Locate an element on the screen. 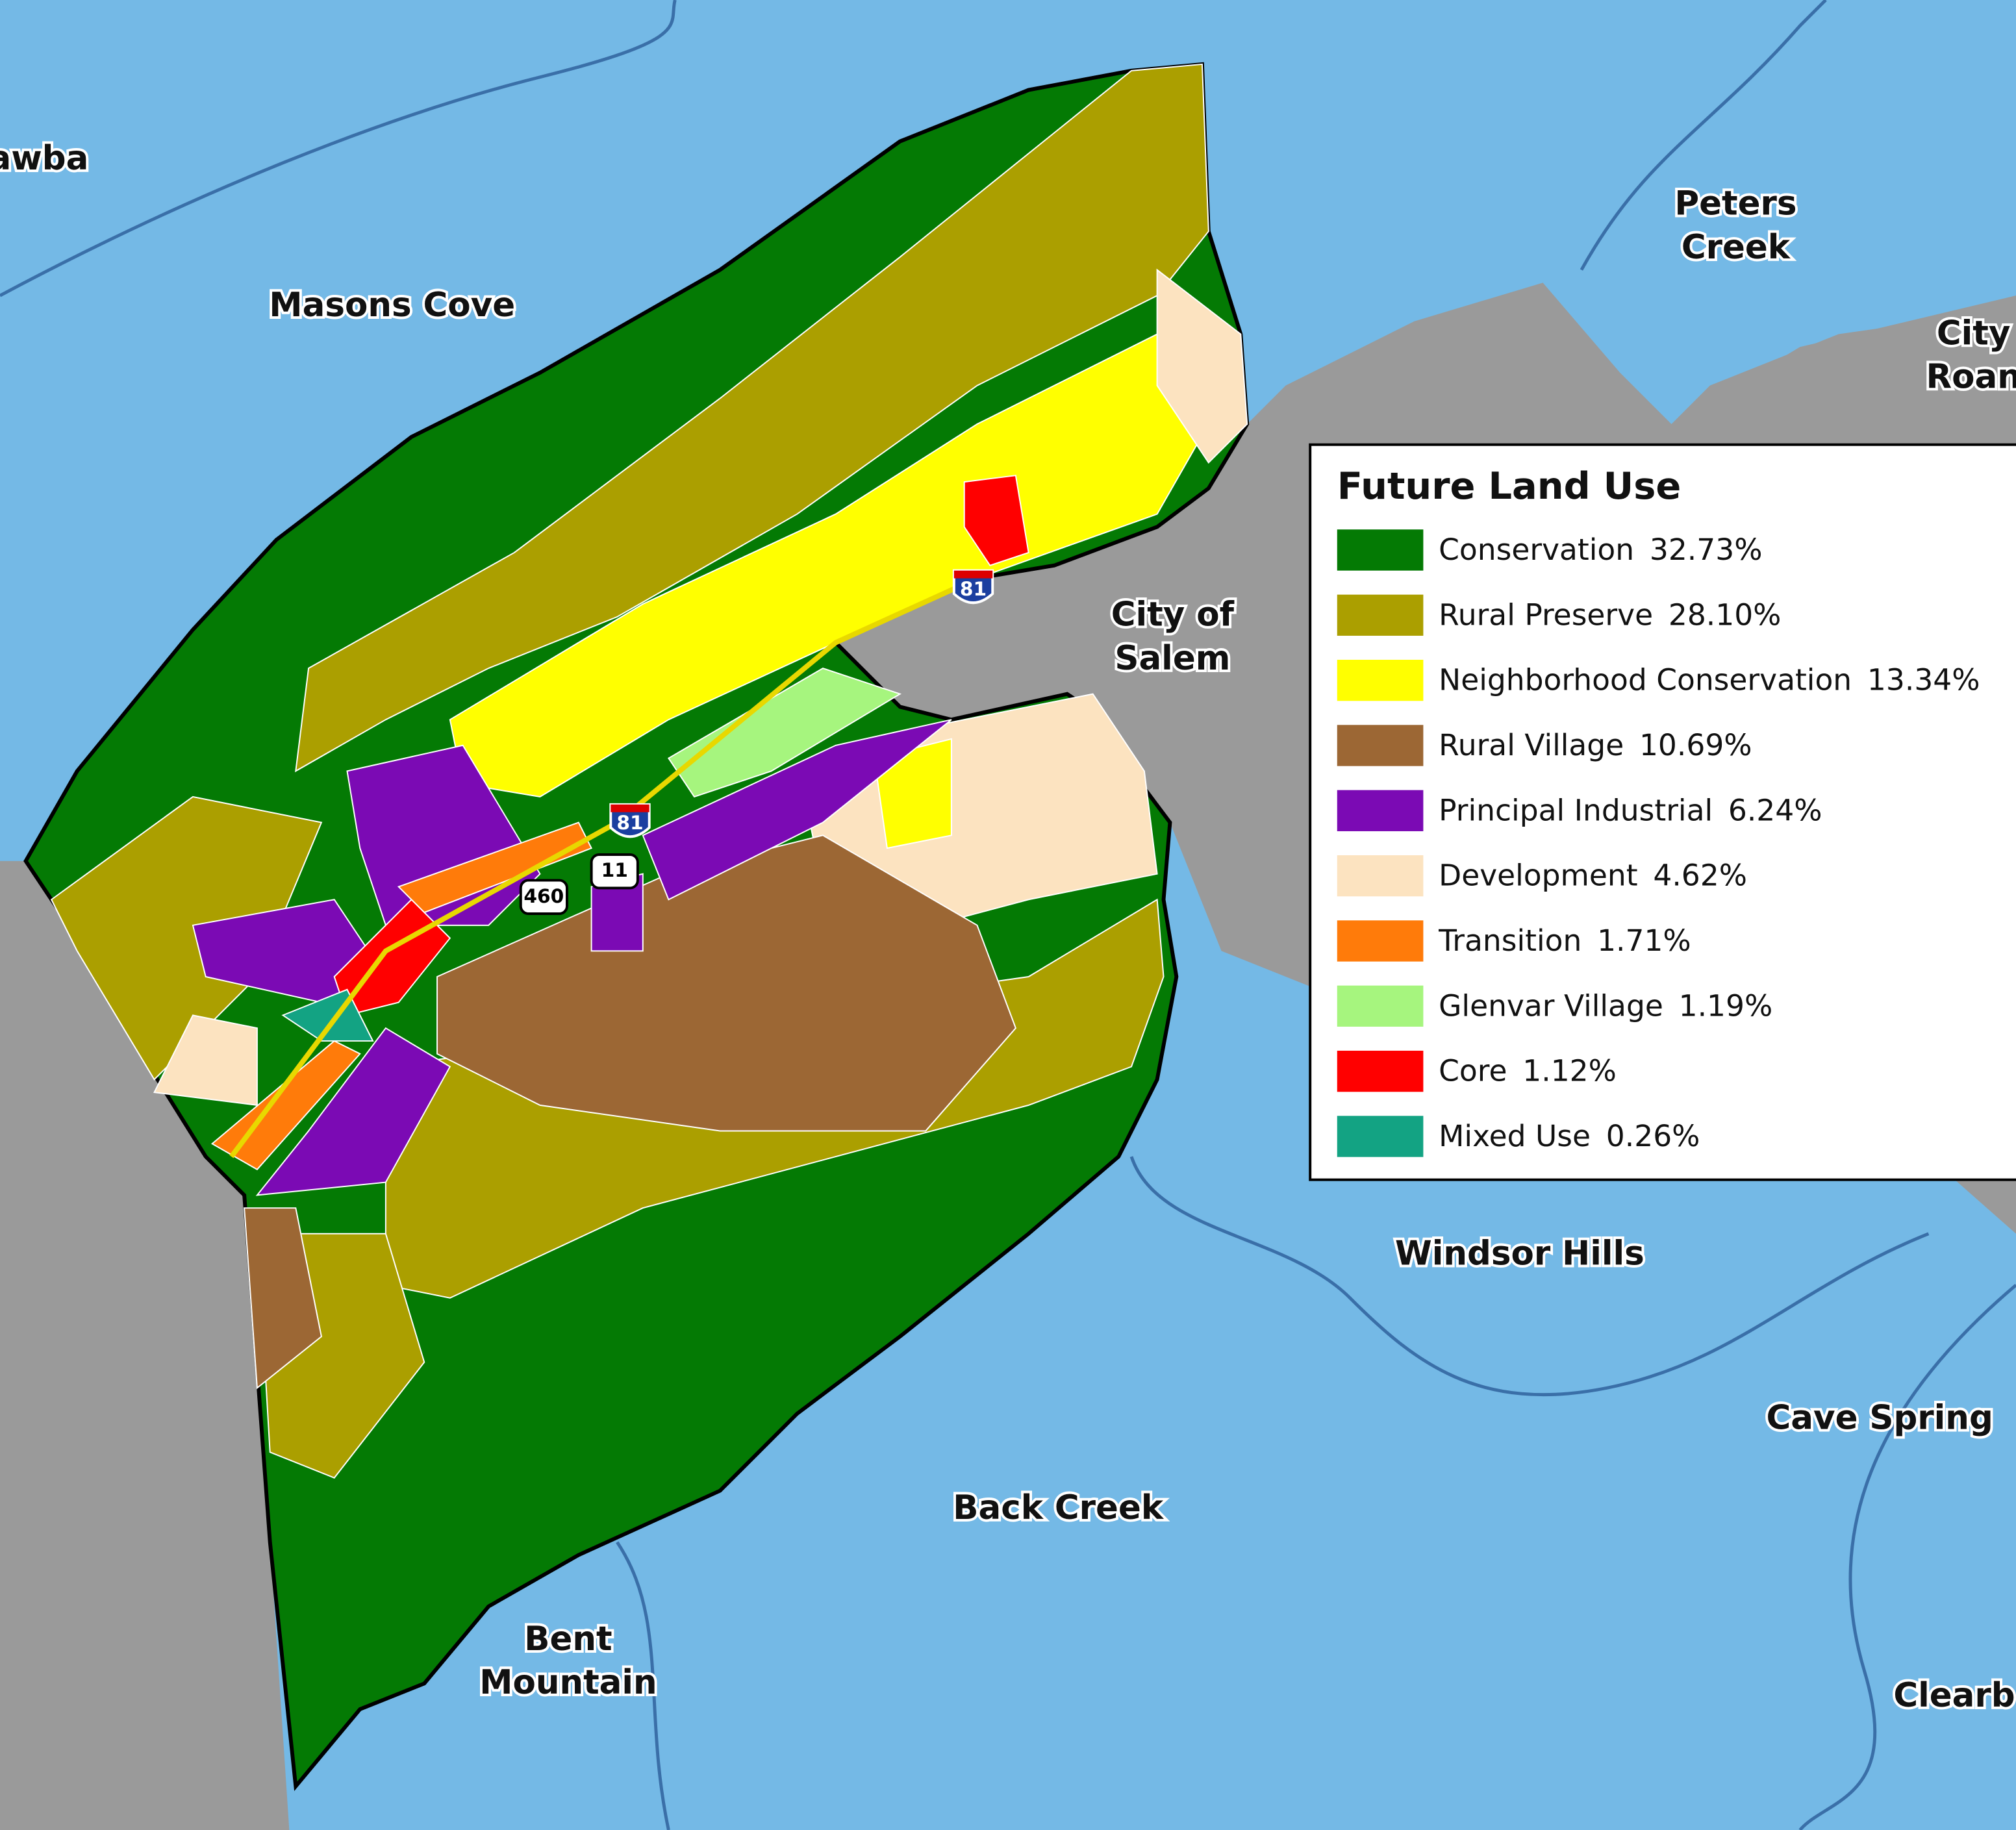  legend-percent: 4.62% is located at coordinates (1700, 875).